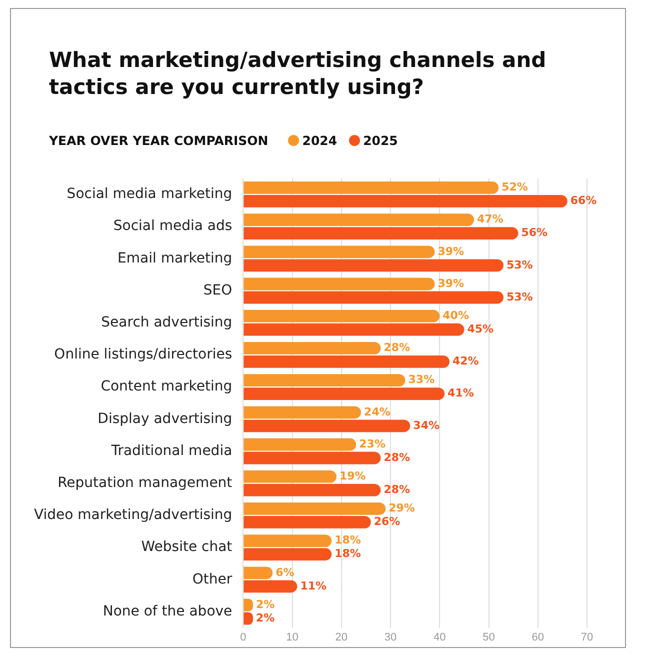 This screenshot has width=645, height=664. What do you see at coordinates (583, 201) in the screenshot?
I see `data-label: 66%` at bounding box center [583, 201].